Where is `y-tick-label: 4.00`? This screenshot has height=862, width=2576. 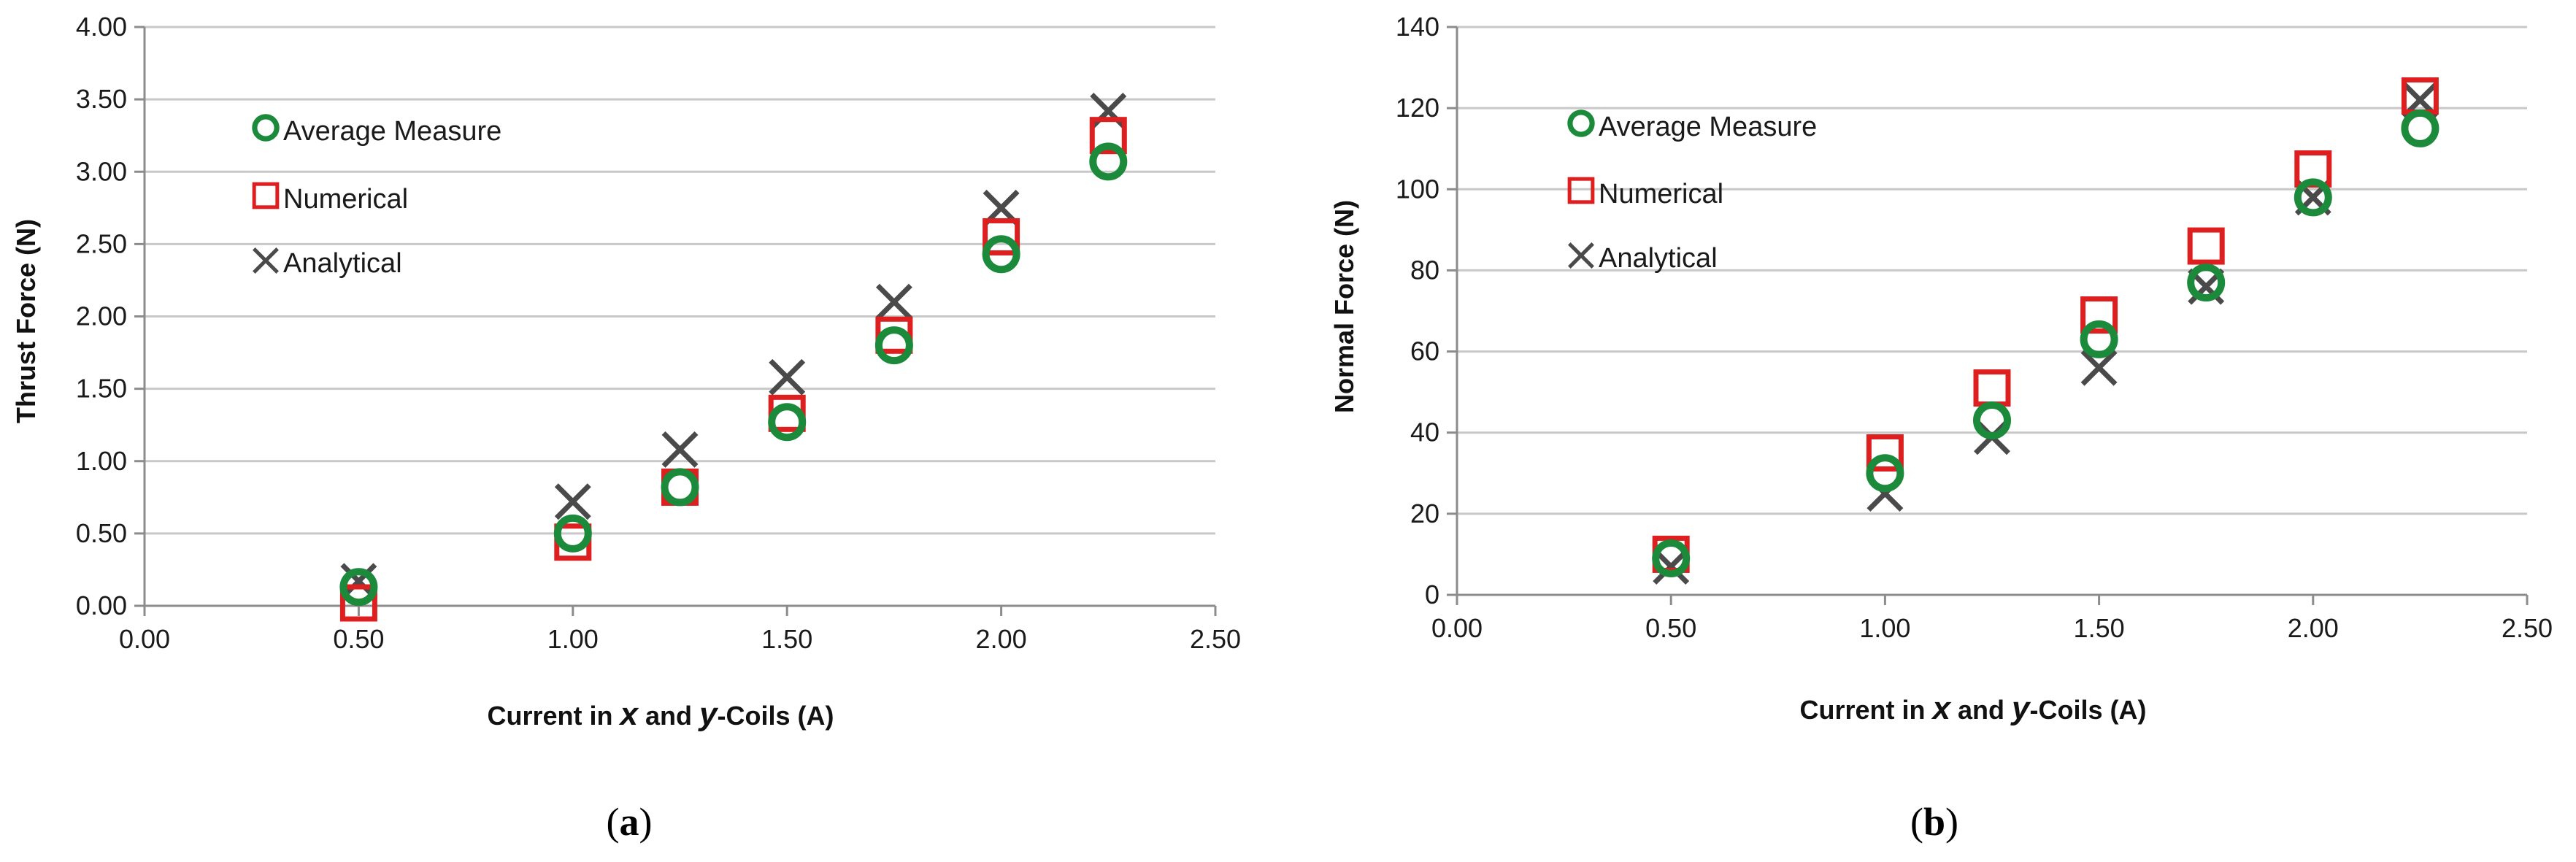
y-tick-label: 4.00 is located at coordinates (101, 27).